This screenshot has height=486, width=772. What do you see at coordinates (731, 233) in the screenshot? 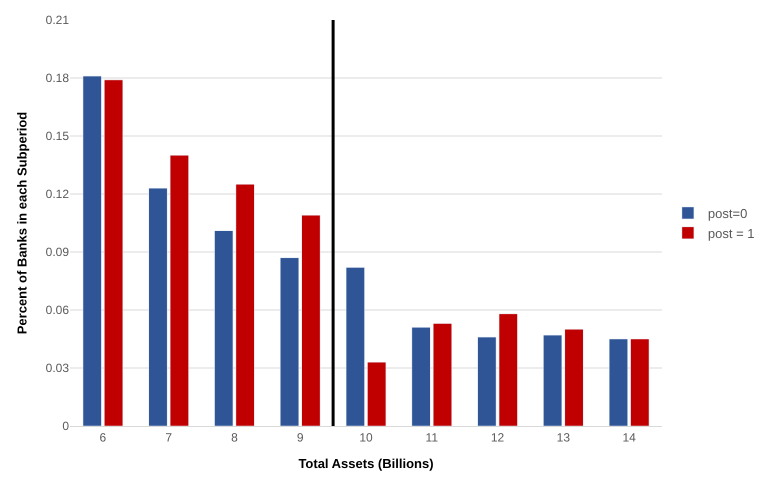
I see `legend-label: post = 1` at bounding box center [731, 233].